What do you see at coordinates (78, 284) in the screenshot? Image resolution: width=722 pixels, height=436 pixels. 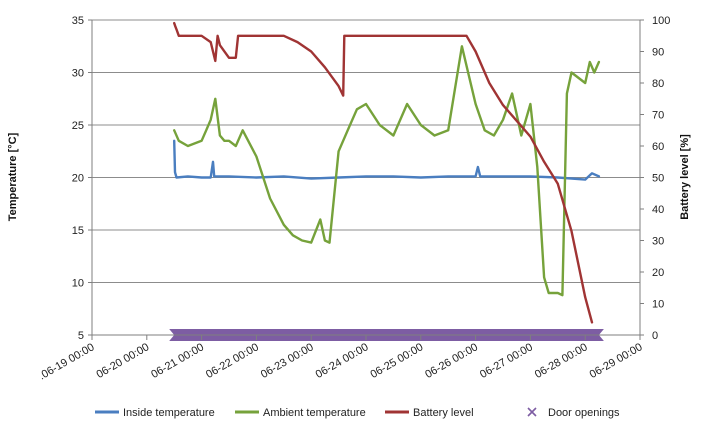 I see `left-tick-label: 10` at bounding box center [78, 284].